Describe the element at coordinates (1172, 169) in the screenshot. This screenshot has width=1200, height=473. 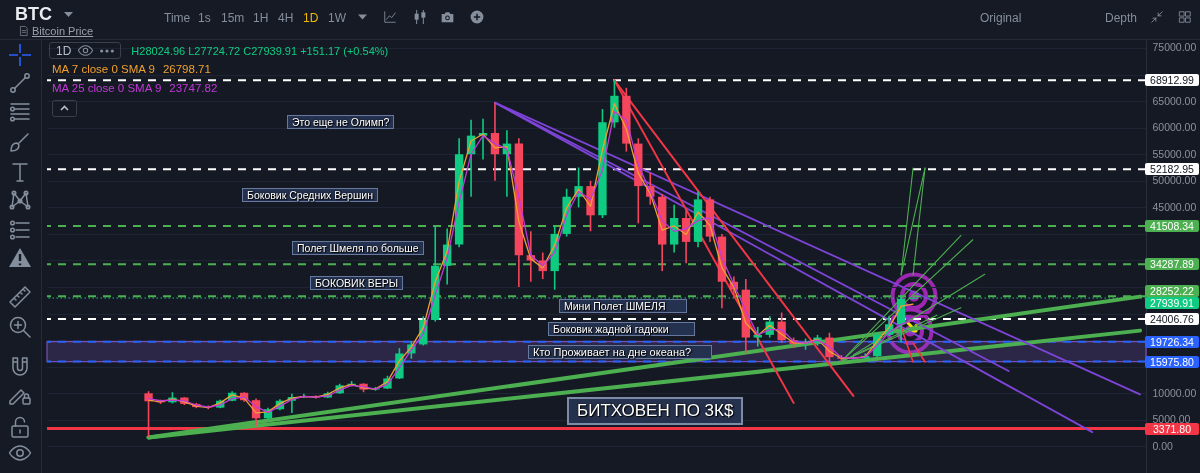
I see `ref-line-label: 52182.95` at that location.